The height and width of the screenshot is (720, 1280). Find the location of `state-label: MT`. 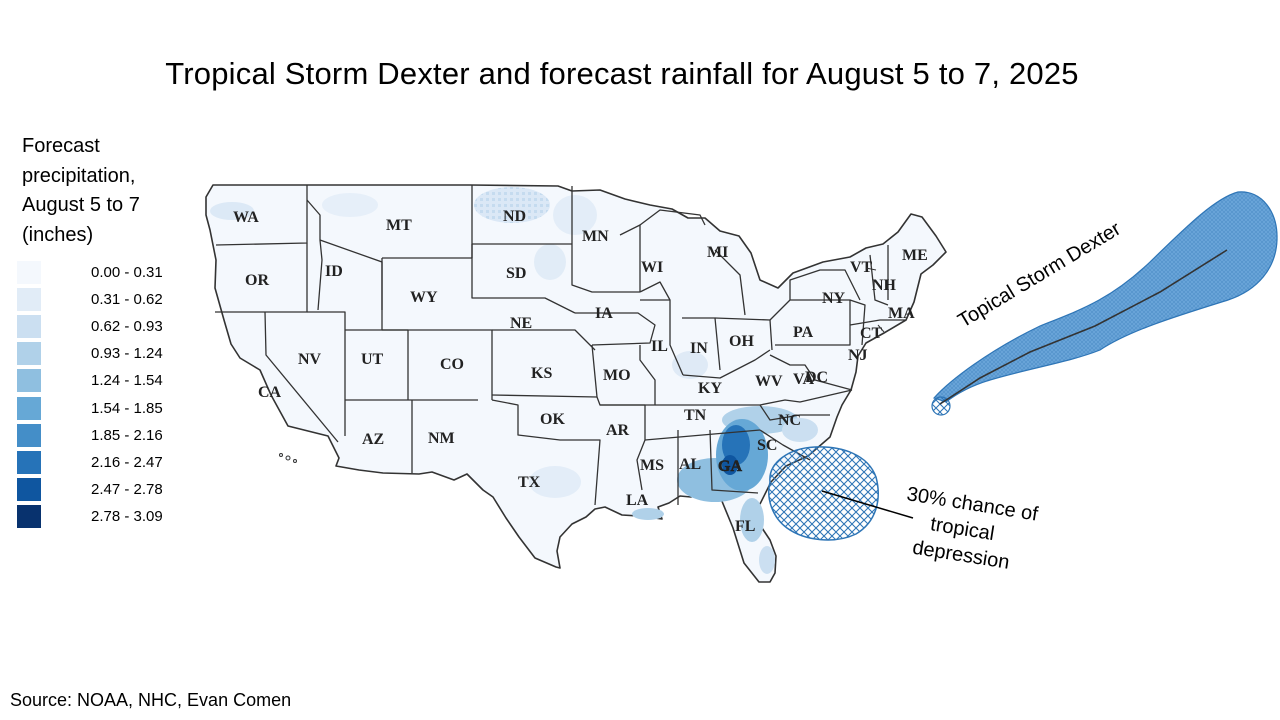

state-label: MT is located at coordinates (399, 225).